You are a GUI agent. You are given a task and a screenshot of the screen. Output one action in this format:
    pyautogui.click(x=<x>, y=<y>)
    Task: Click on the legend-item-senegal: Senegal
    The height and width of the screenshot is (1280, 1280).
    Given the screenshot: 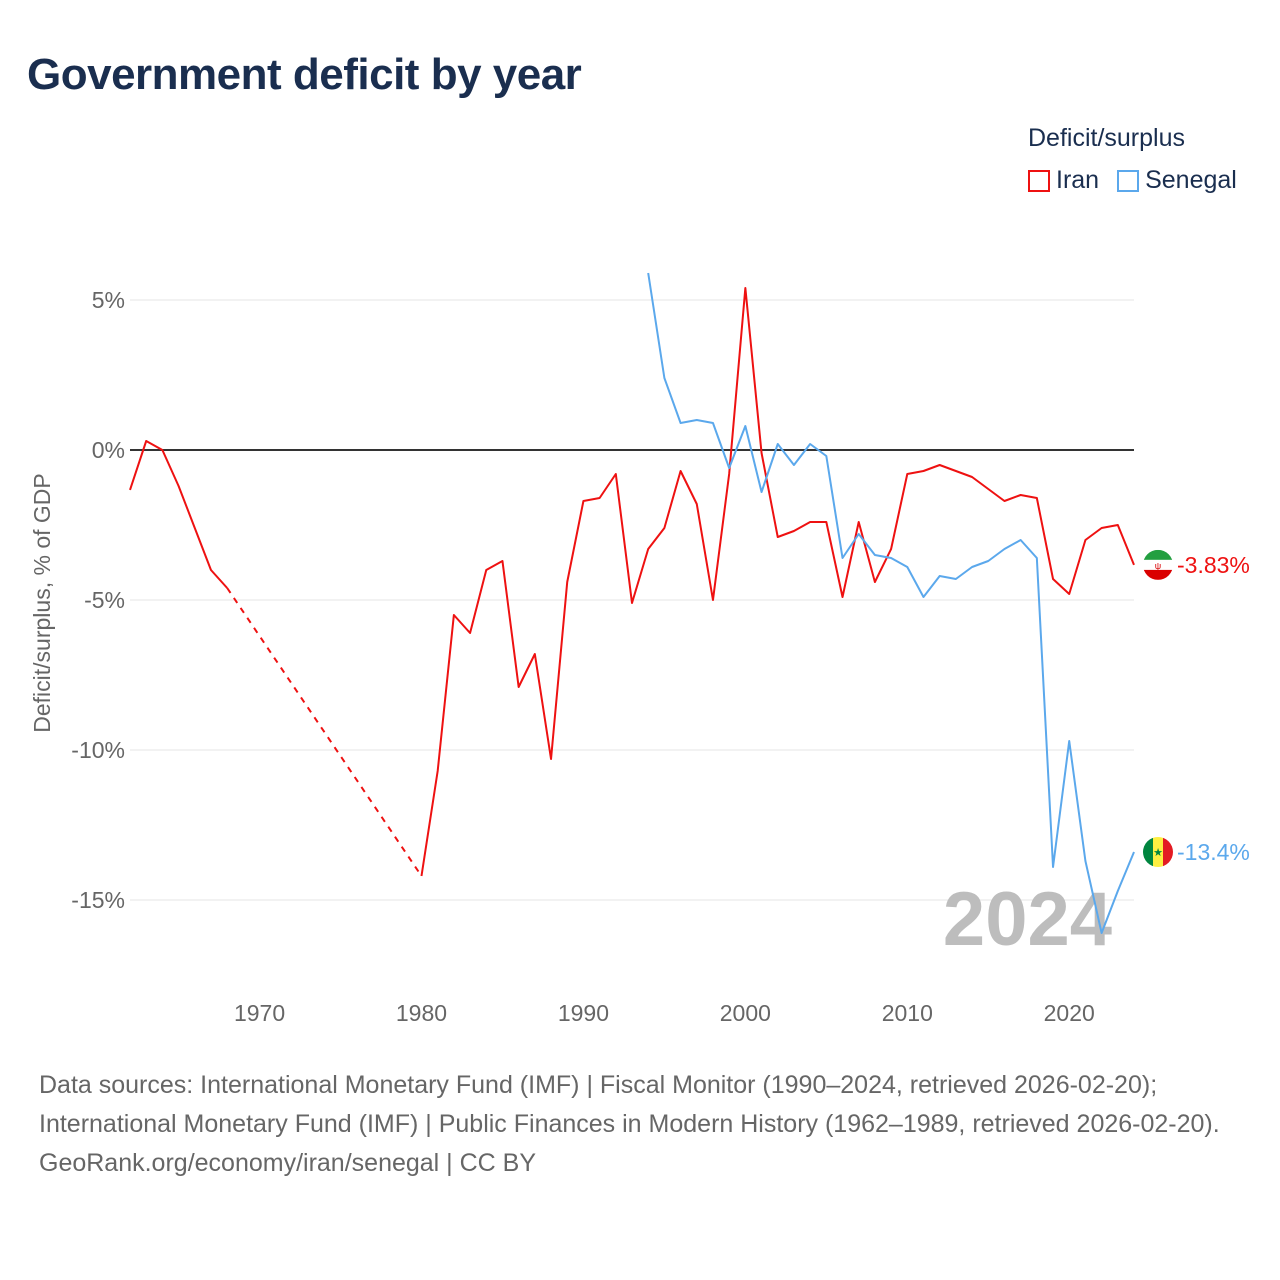 What is the action you would take?
    pyautogui.click(x=1177, y=180)
    